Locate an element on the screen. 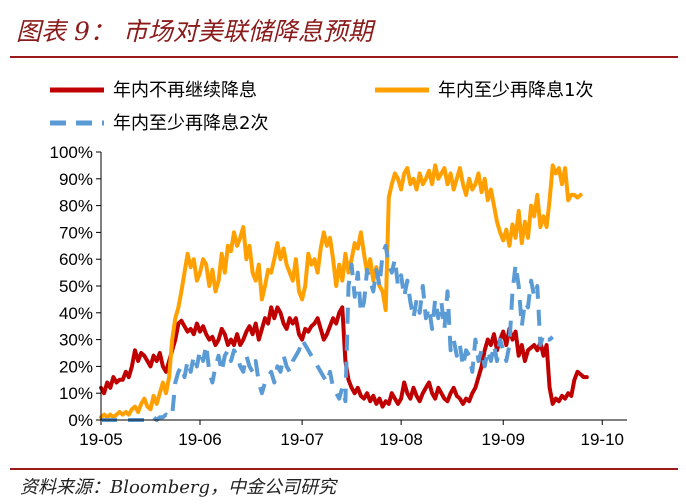  x-tick-label: 19-06 is located at coordinates (199, 439).